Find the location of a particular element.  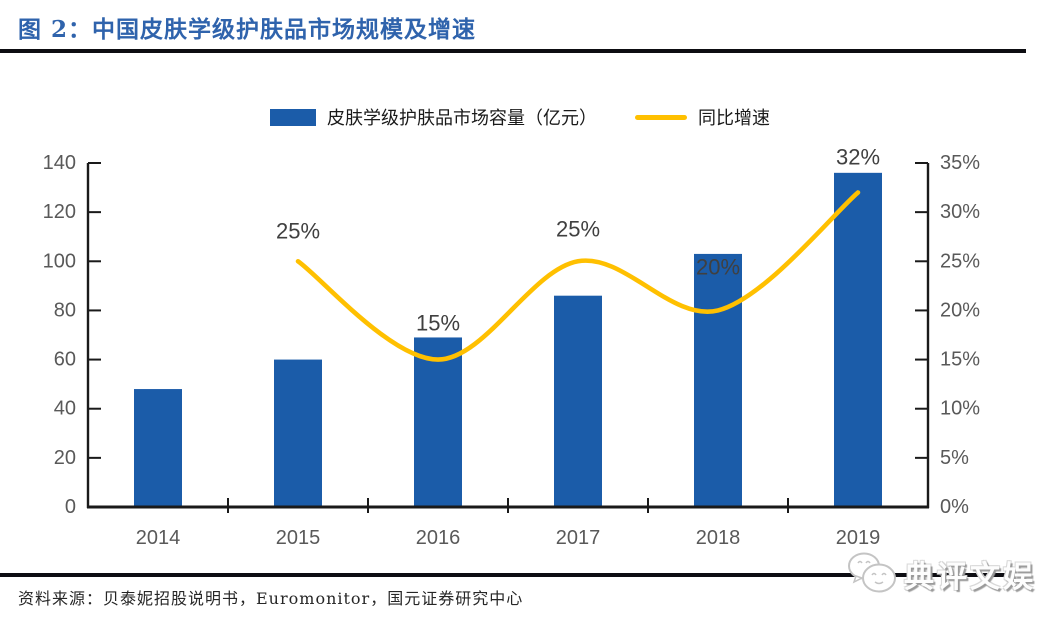

x-axis-label-2017: 2017 is located at coordinates (578, 538).